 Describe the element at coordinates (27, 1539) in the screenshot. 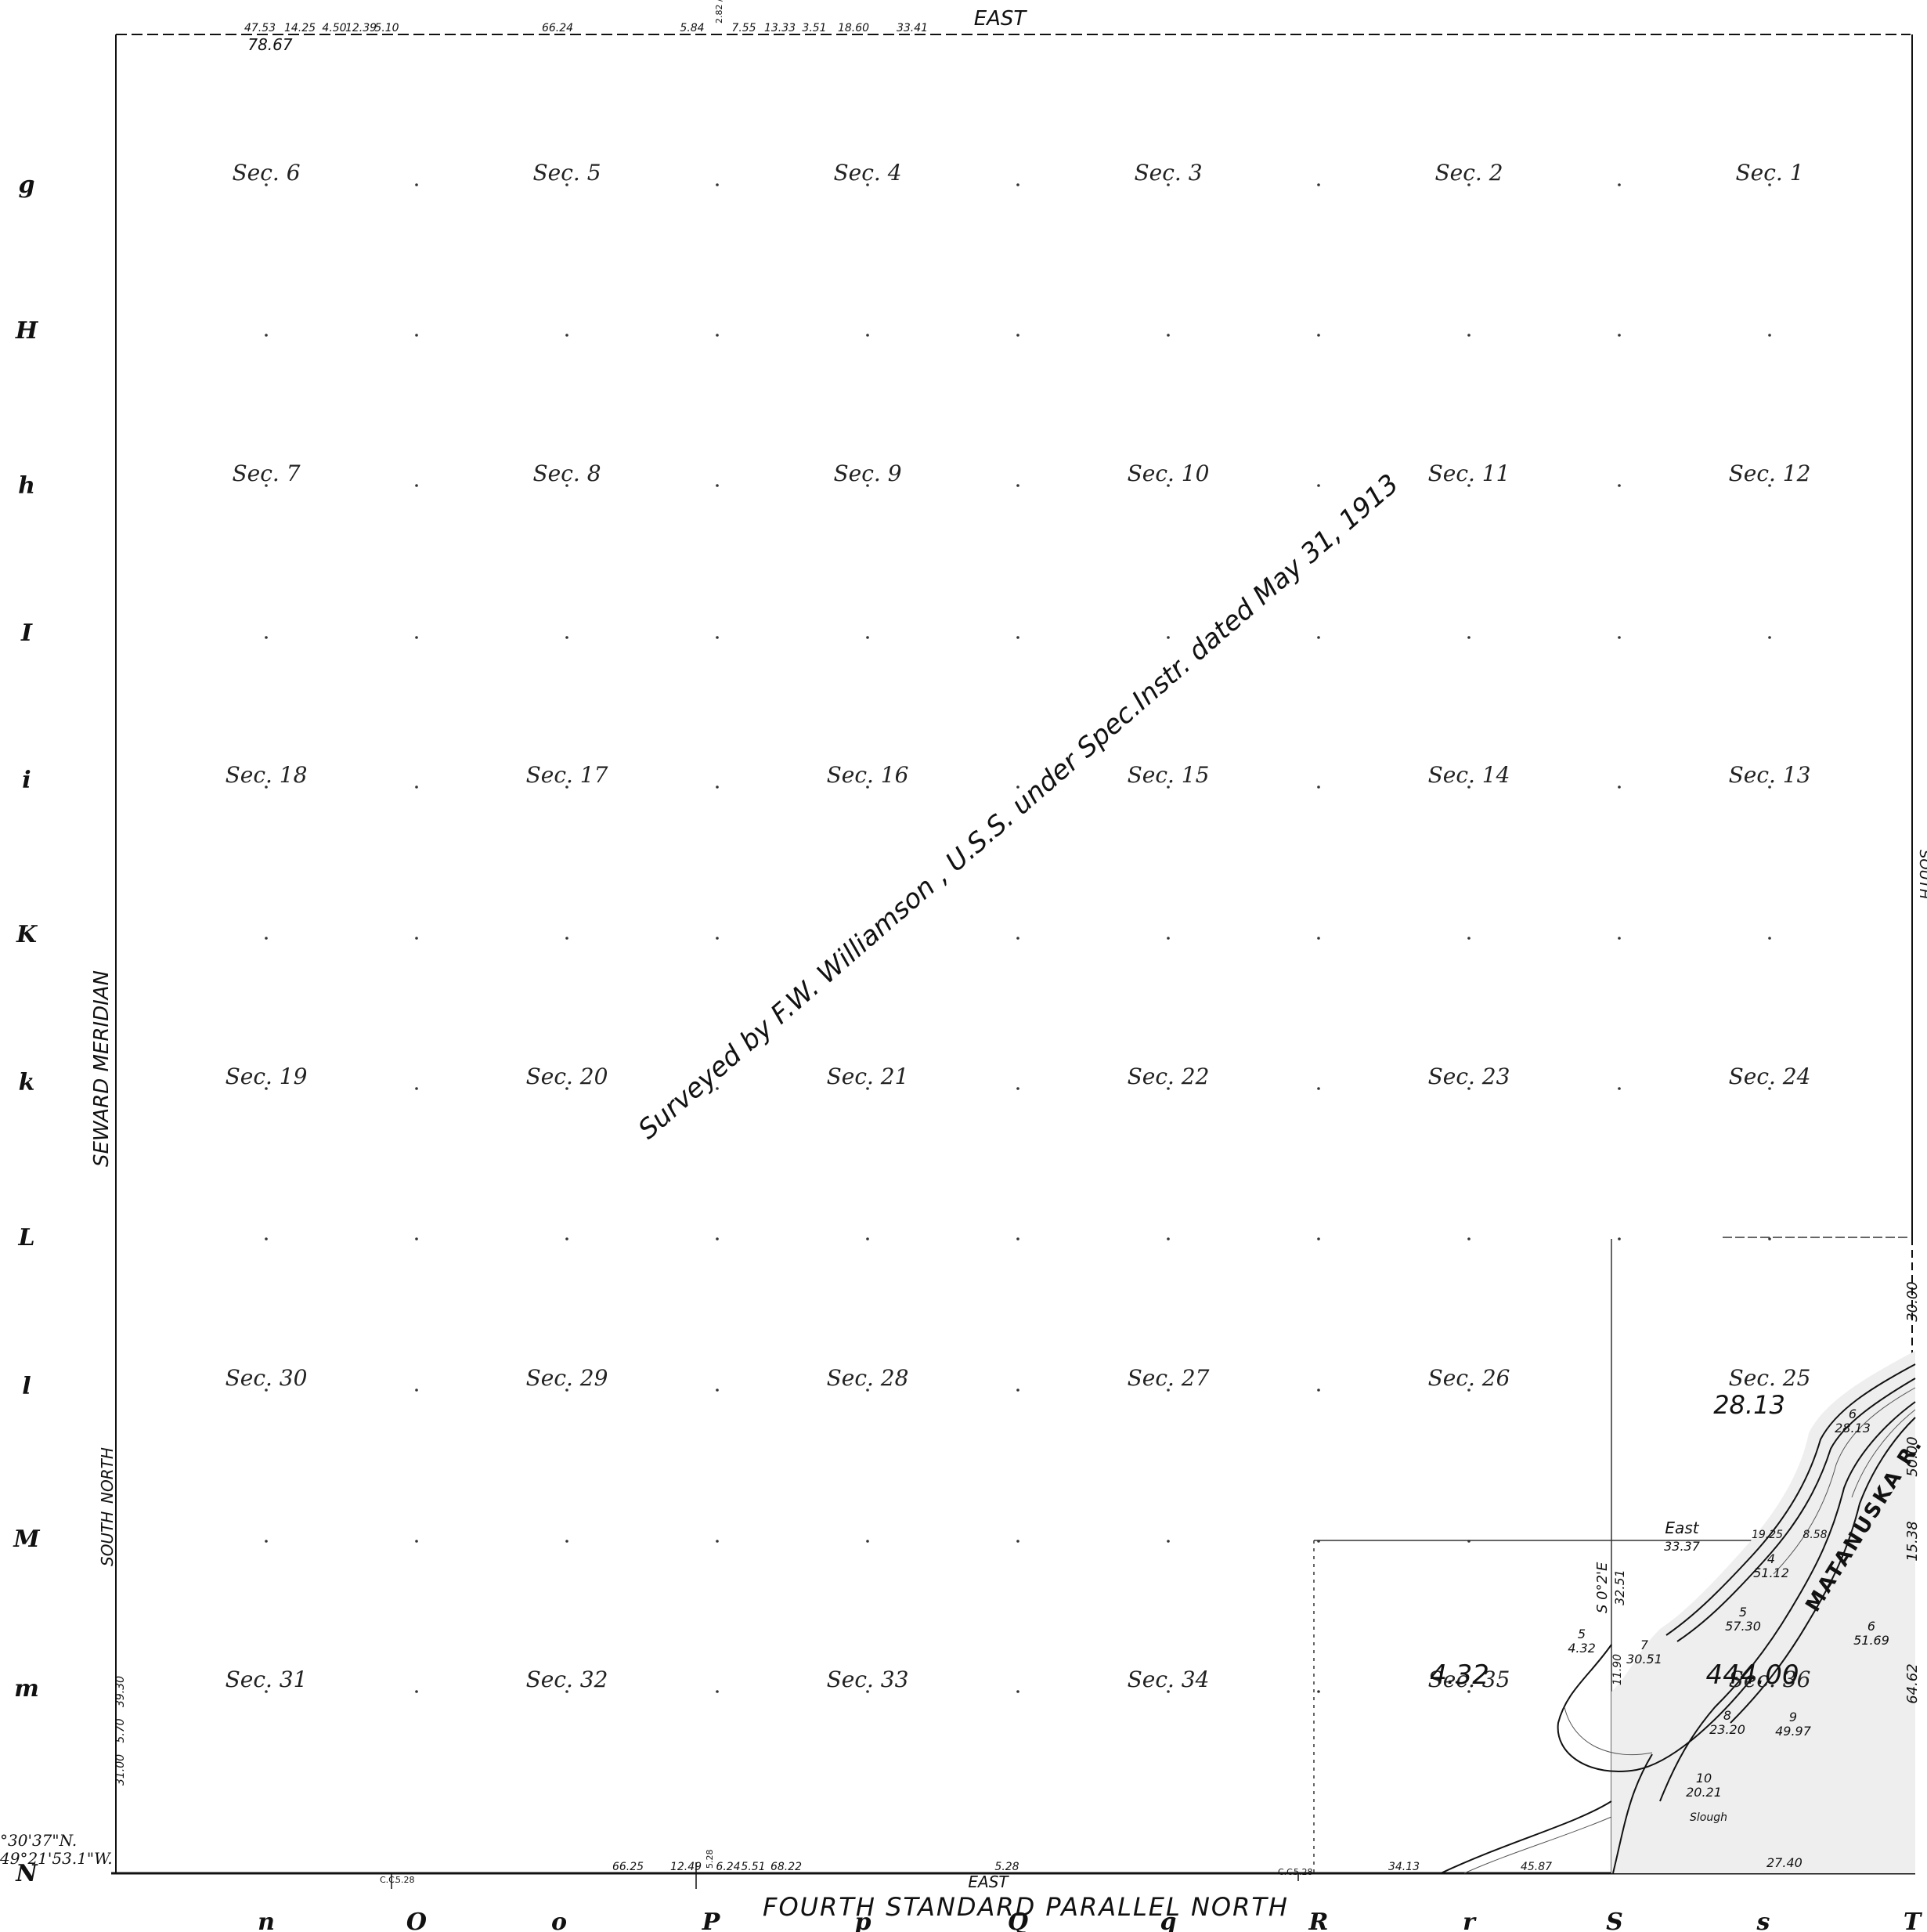

I see `left-grid-label: M` at that location.